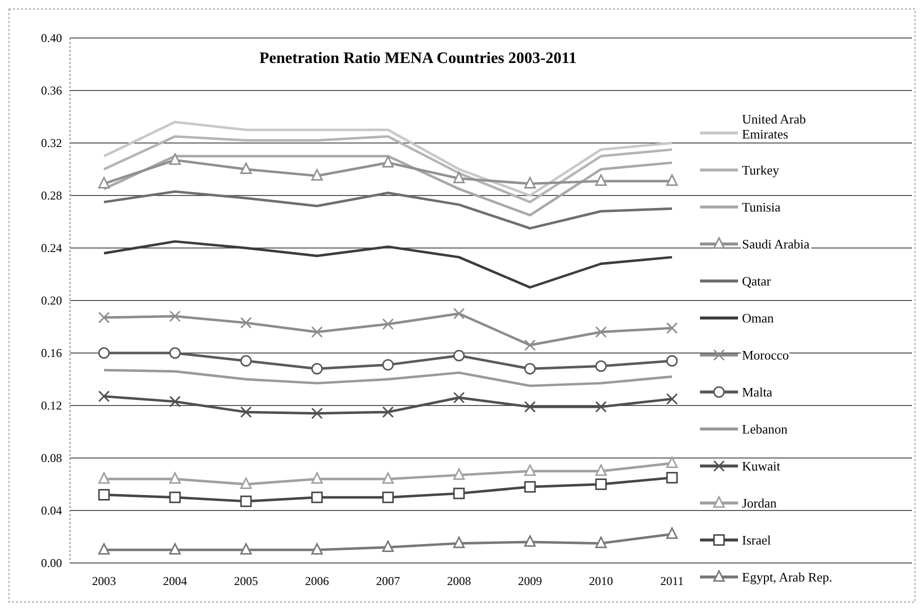 The width and height of the screenshot is (924, 611). Describe the element at coordinates (418, 58) in the screenshot. I see `text: Penetration Ratio MENA Countries 2003-2011` at that location.